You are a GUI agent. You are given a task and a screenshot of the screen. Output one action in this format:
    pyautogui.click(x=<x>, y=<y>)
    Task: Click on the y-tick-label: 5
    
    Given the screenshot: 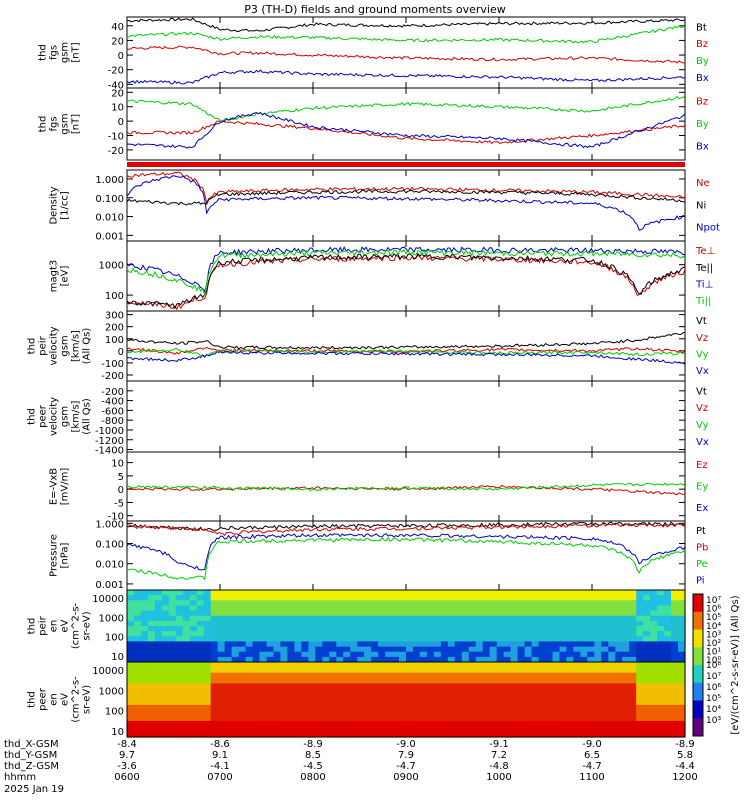 What is the action you would take?
    pyautogui.click(x=121, y=477)
    